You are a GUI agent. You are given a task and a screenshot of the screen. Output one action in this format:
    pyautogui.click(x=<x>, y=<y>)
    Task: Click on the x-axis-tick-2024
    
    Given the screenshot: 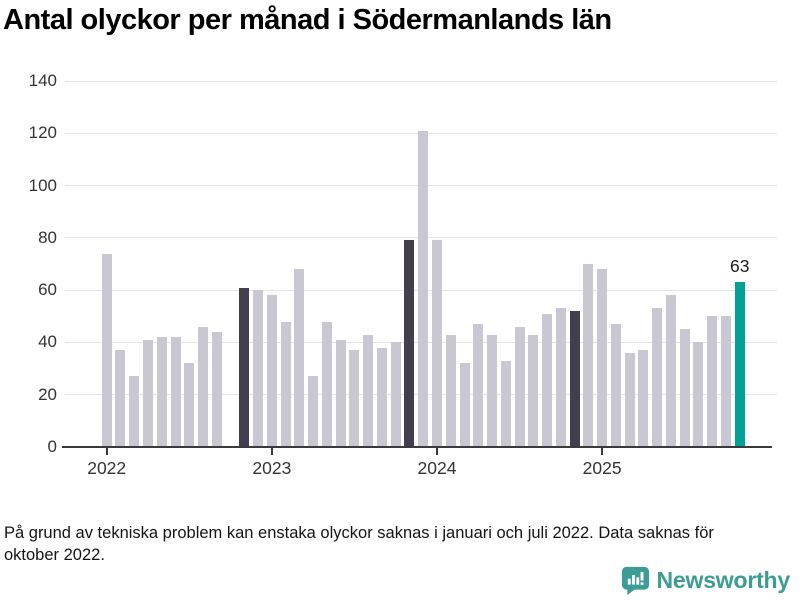 What is the action you would take?
    pyautogui.click(x=436, y=451)
    